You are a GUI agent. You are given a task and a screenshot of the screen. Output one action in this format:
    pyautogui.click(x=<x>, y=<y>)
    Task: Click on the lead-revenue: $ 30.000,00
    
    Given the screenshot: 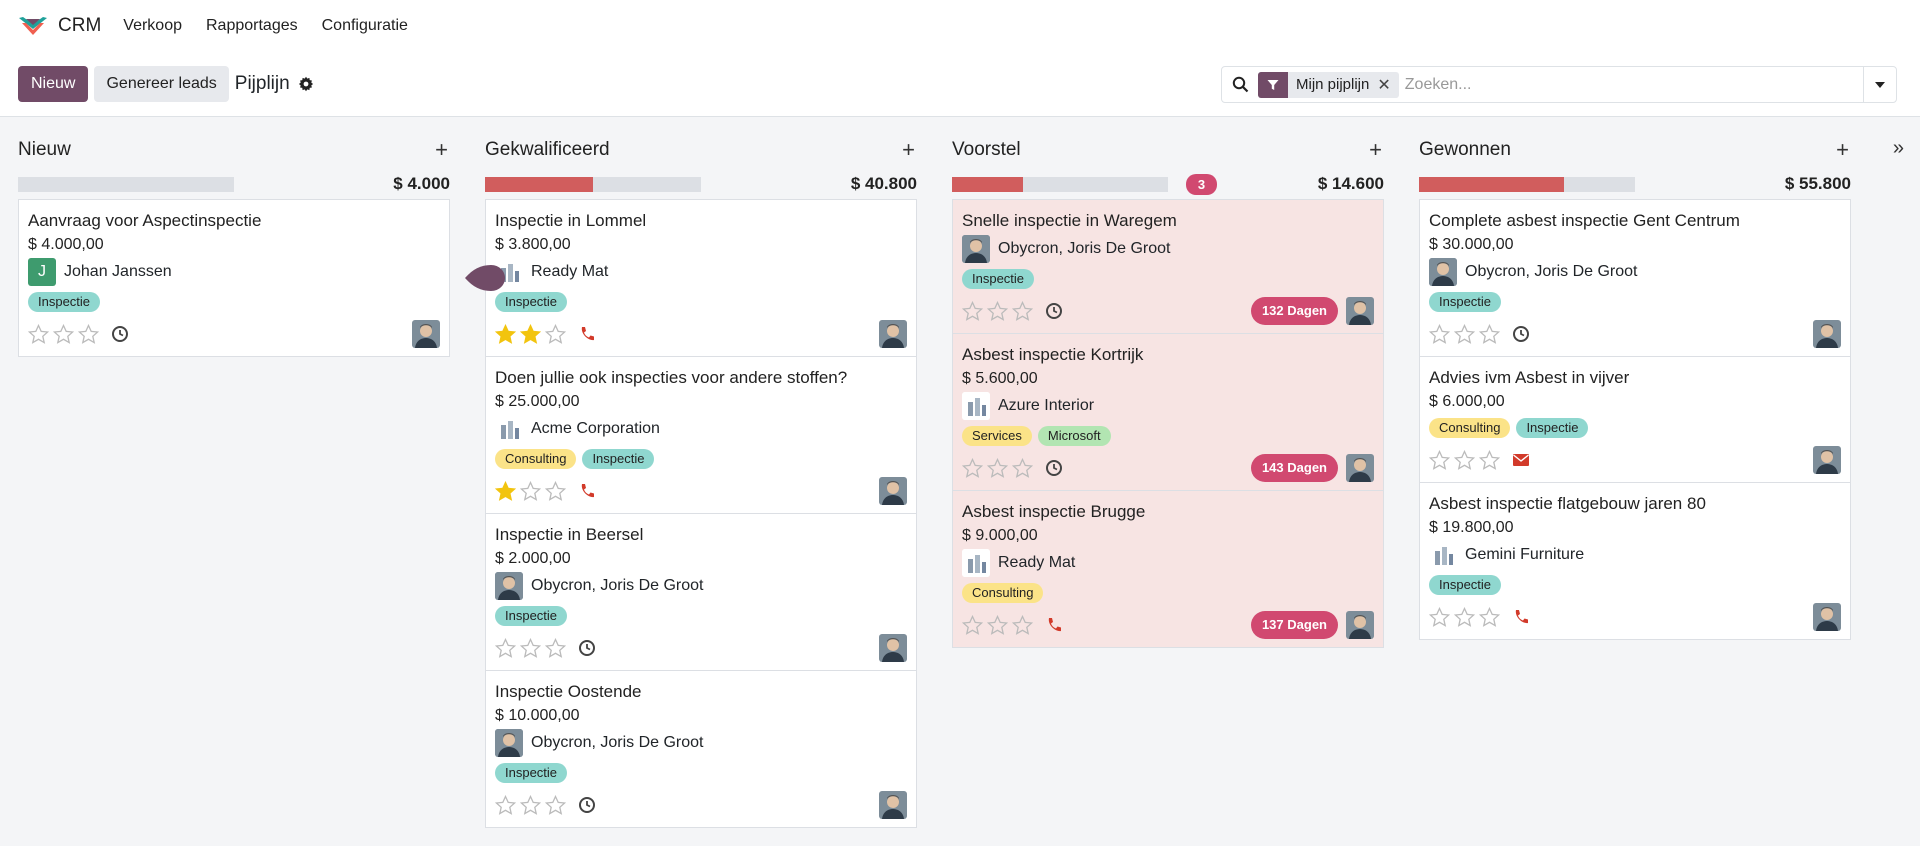 What is the action you would take?
    pyautogui.click(x=1471, y=244)
    